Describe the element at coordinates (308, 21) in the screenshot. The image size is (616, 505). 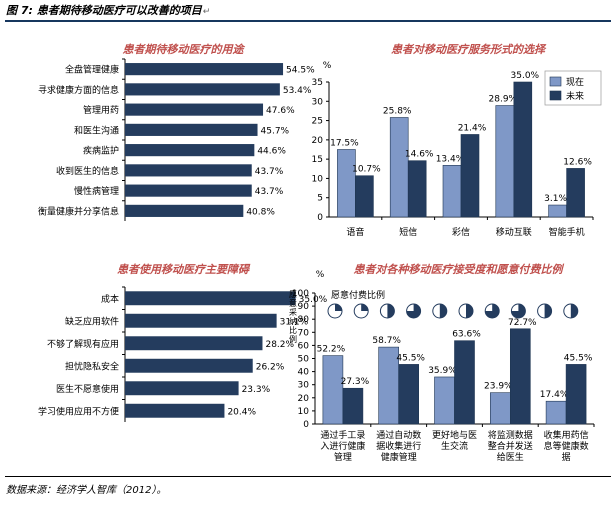
I see `heading-rule` at that location.